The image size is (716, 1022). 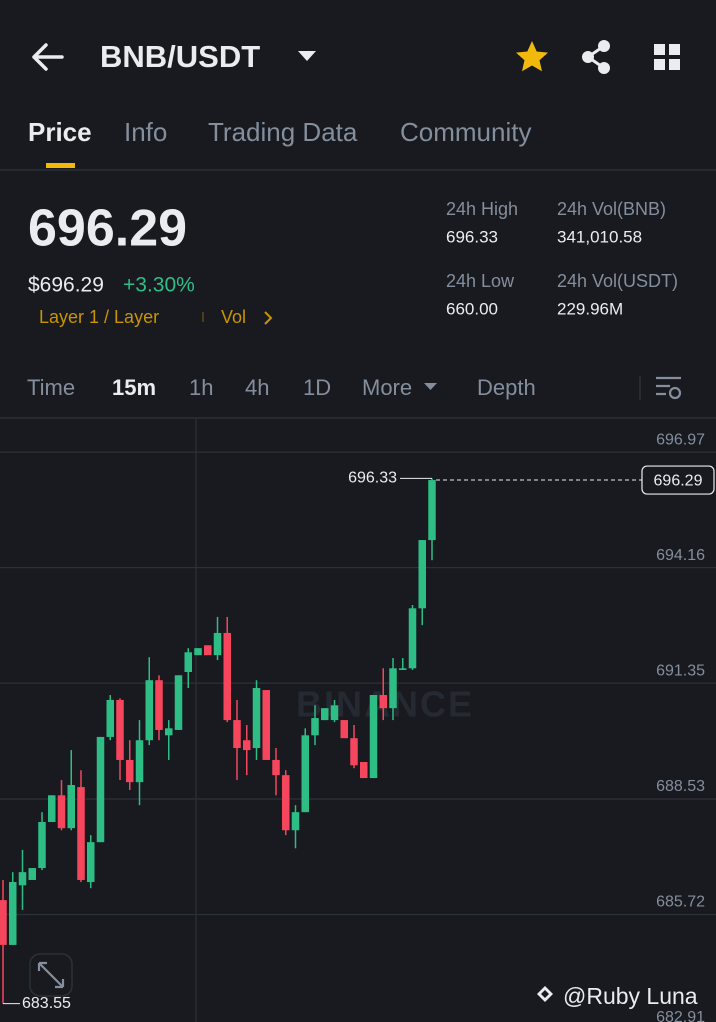 I want to click on stat-value: 660.00, so click(x=472, y=308).